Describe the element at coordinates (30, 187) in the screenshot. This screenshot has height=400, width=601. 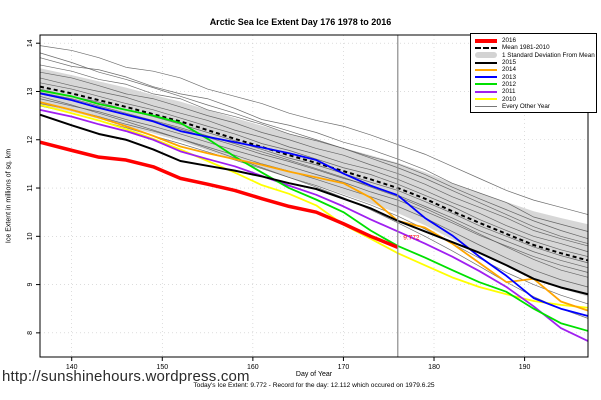
I see `y-tick-label: 11` at that location.